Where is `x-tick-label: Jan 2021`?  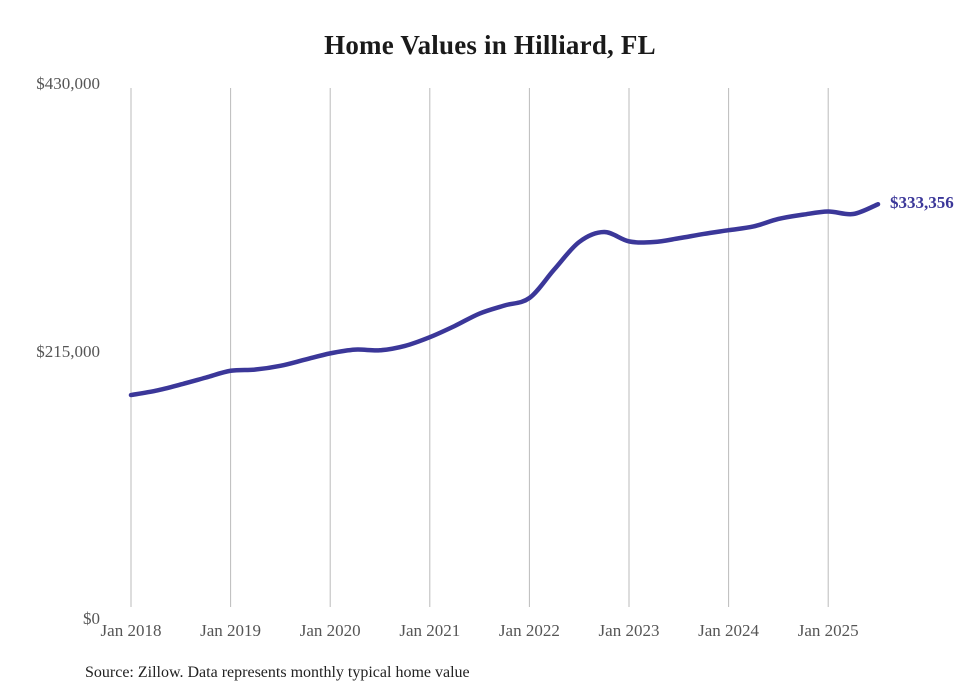 x-tick-label: Jan 2021 is located at coordinates (430, 630).